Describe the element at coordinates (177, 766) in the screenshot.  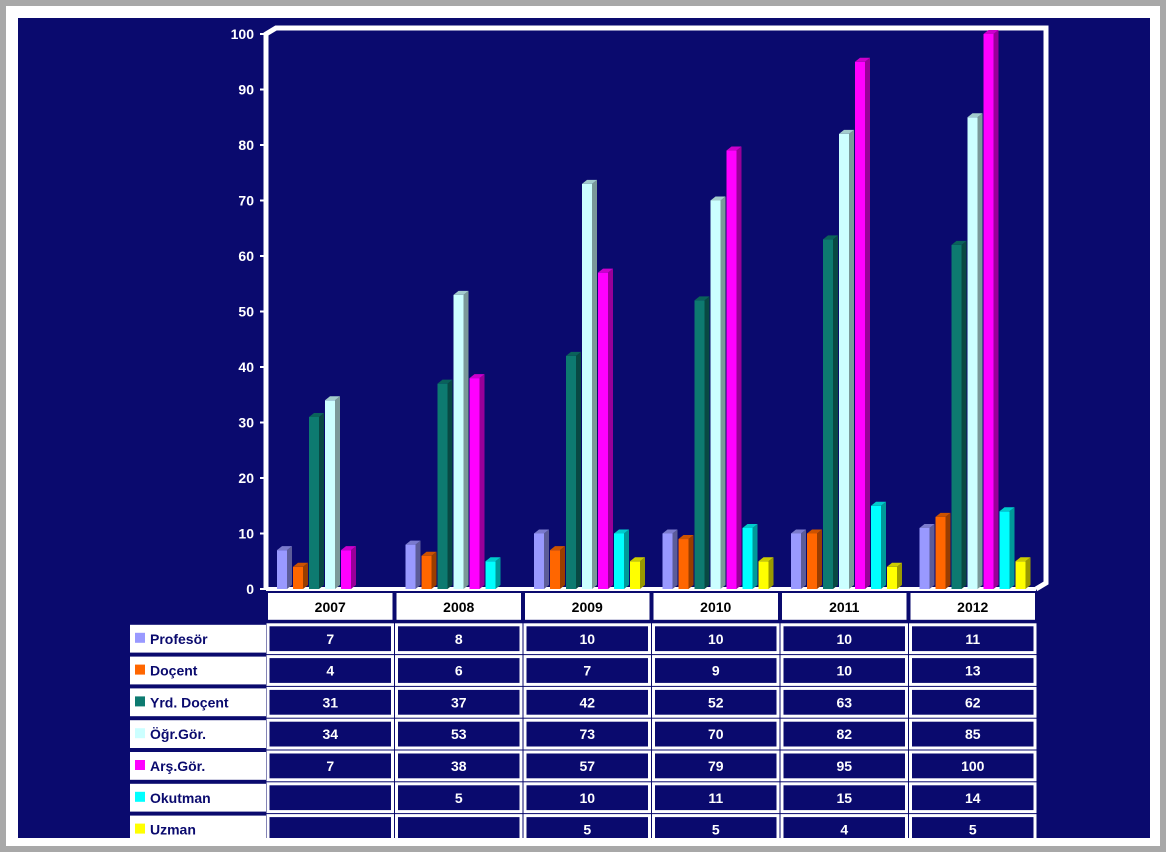
I see `legend-label: Arş.Gör.` at that location.